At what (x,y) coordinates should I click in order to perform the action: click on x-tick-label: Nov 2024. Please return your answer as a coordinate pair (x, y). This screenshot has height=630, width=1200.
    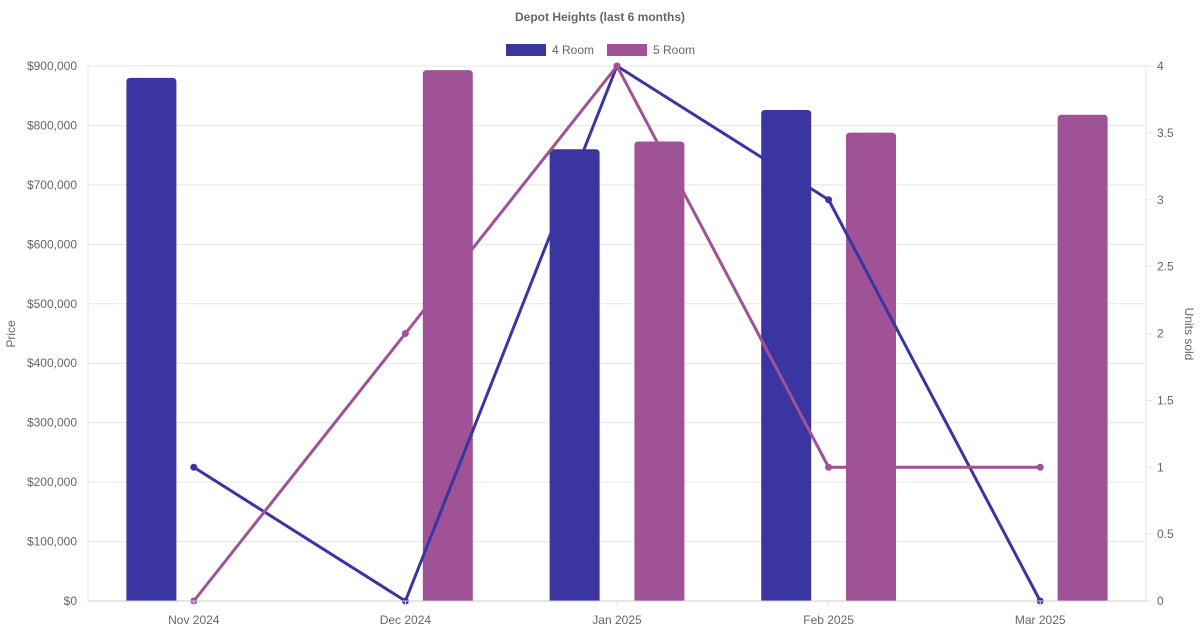
    Looking at the image, I should click on (194, 620).